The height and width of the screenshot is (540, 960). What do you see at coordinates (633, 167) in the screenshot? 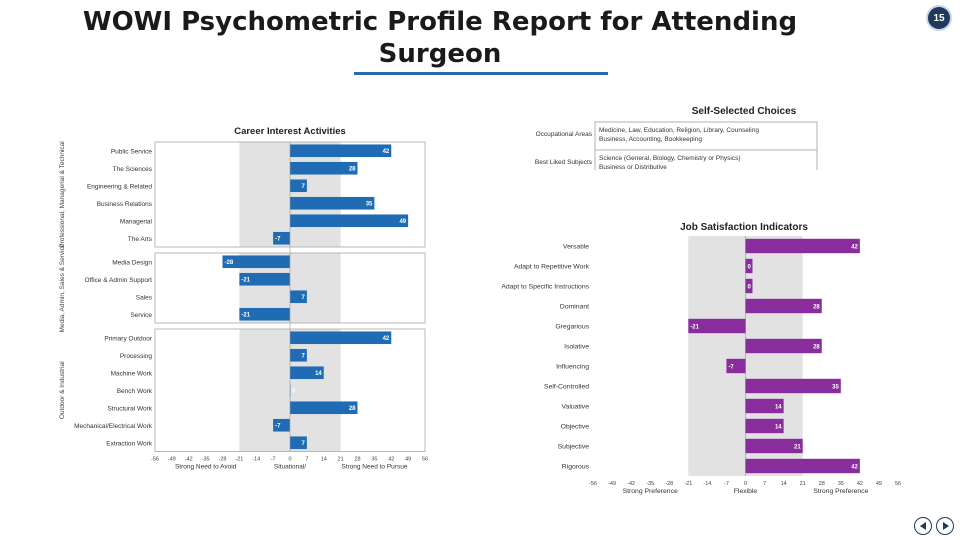
I see `choices-row-value-best-liked-subjects: Business or Distributive` at bounding box center [633, 167].